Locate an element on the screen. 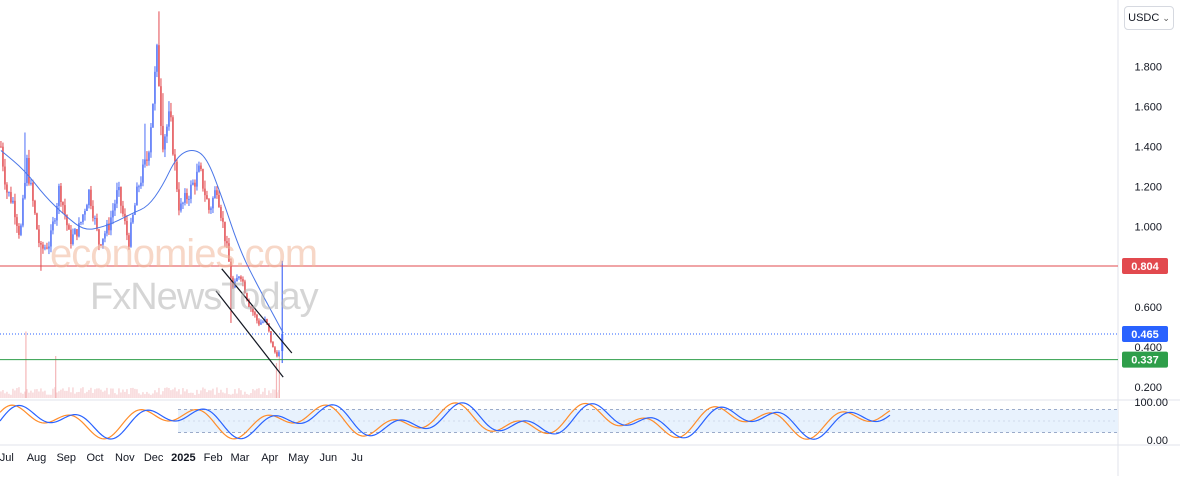  stochastic-layer is located at coordinates (559, 421).